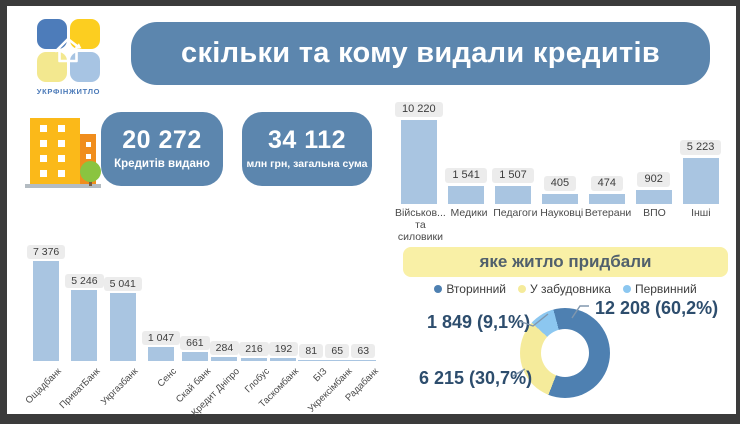 This screenshot has height=424, width=740. I want to click on x-axis-label: Медики, so click(469, 213).